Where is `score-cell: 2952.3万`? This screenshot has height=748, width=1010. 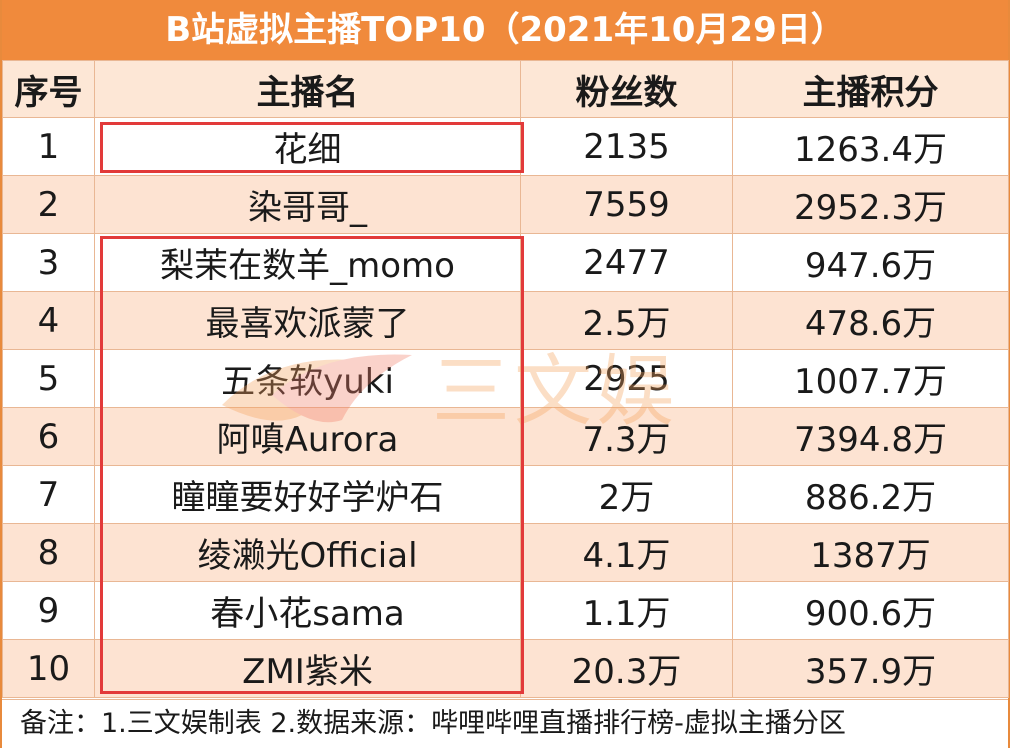 score-cell: 2952.3万 is located at coordinates (870, 204).